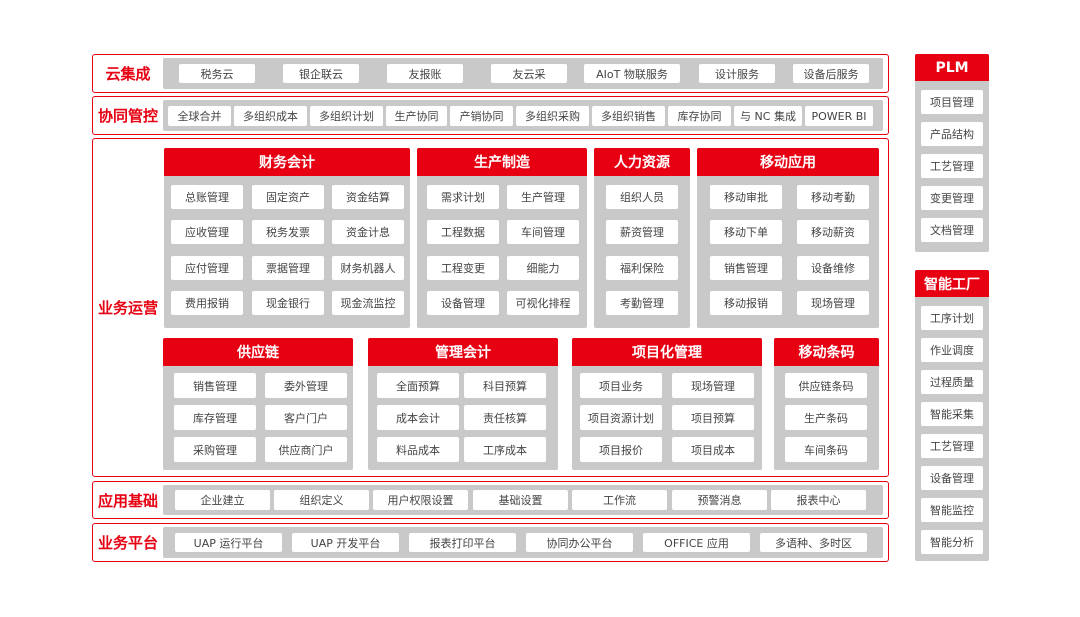 This screenshot has width=1080, height=617. What do you see at coordinates (368, 268) in the screenshot?
I see `module-item: 财务机器人` at bounding box center [368, 268].